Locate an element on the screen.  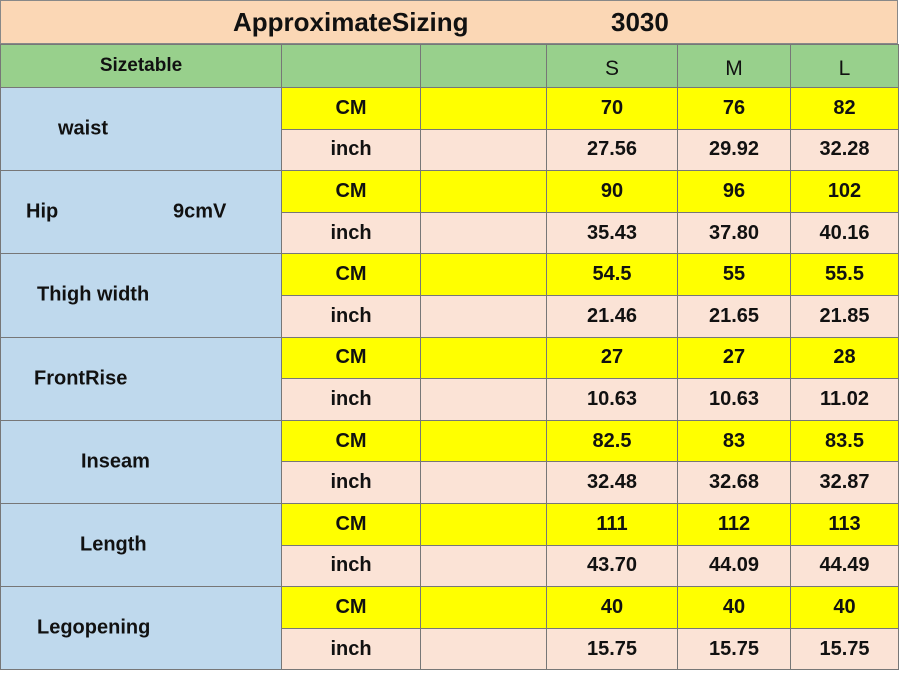
value-inch: 44.09 is located at coordinates (734, 566).